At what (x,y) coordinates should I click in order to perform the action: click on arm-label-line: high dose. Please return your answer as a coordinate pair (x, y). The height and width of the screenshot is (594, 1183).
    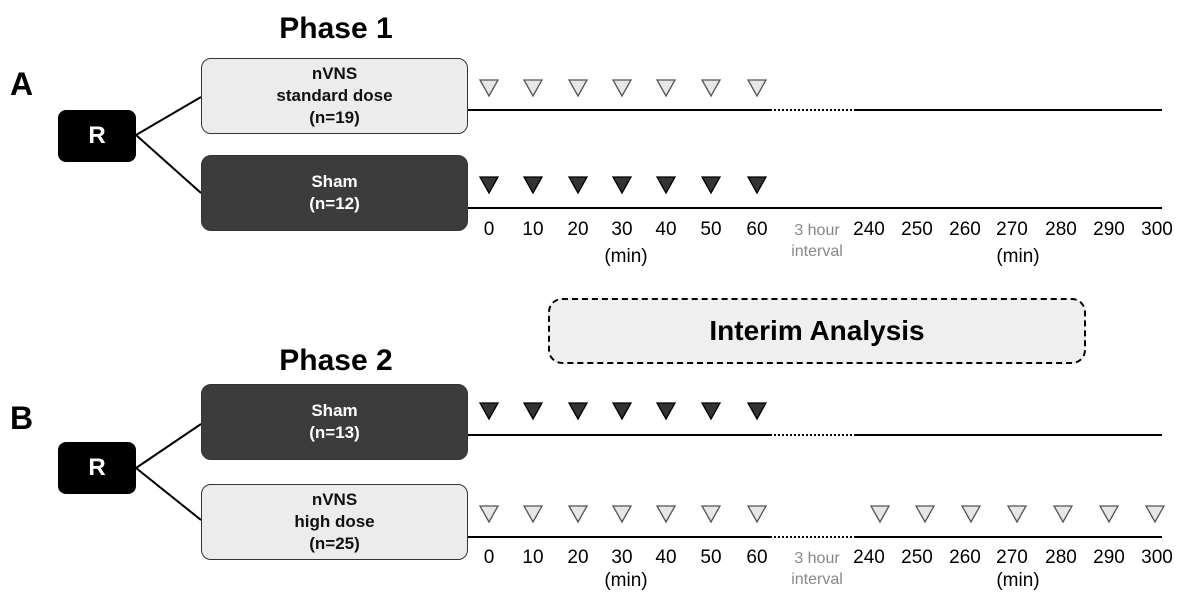
    Looking at the image, I should click on (334, 521).